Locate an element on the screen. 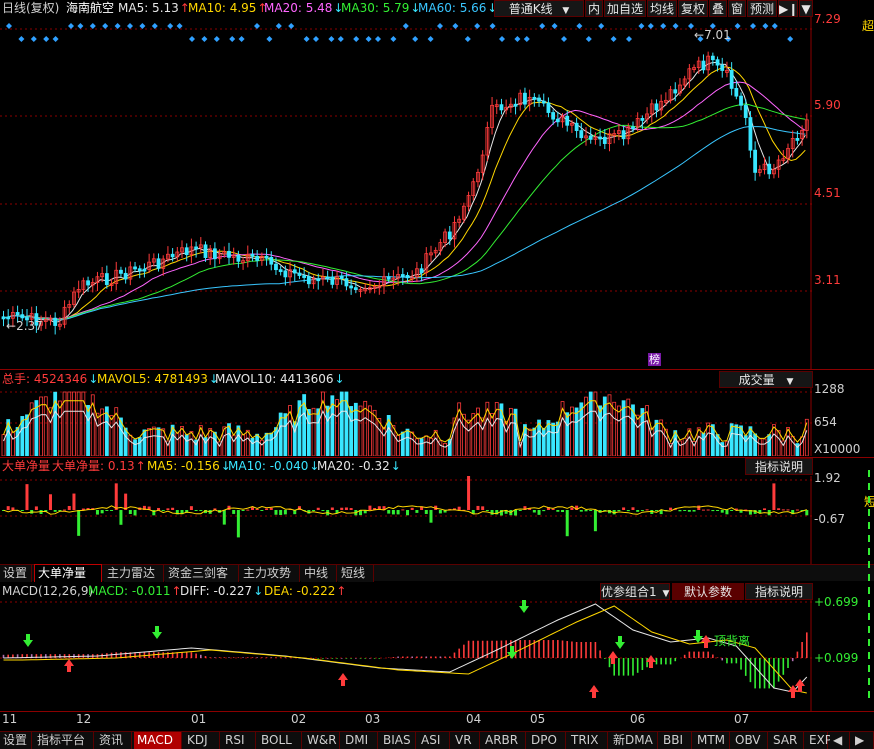  tab-asi: ASI is located at coordinates (434, 740).